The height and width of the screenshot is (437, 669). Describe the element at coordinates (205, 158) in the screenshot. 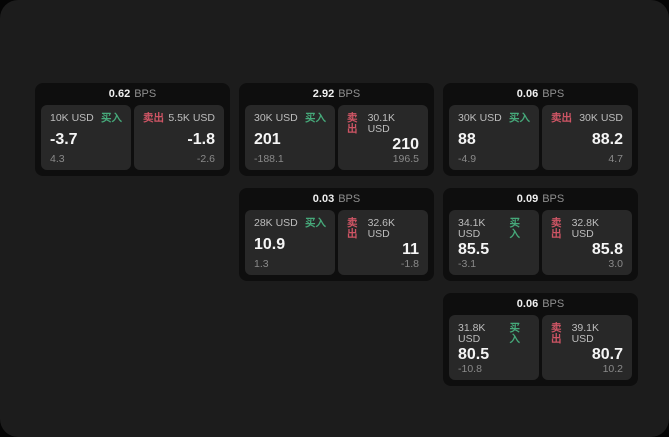

I see `sell-delta: -2.6` at that location.